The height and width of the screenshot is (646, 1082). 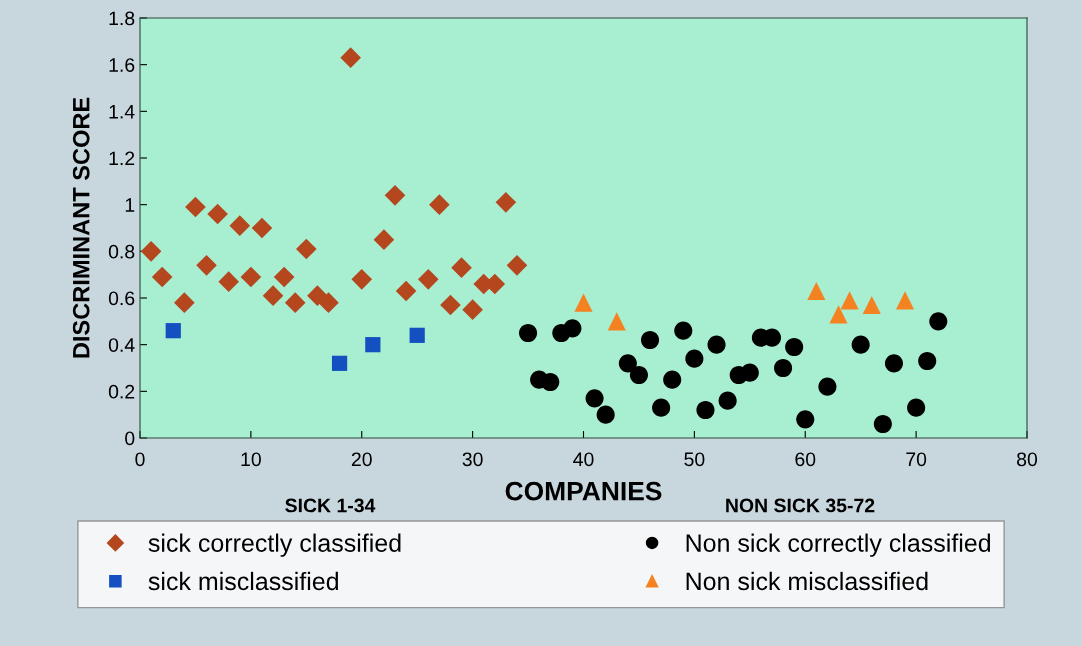 What do you see at coordinates (121, 345) in the screenshot?
I see `y-tick-label: 0.4` at bounding box center [121, 345].